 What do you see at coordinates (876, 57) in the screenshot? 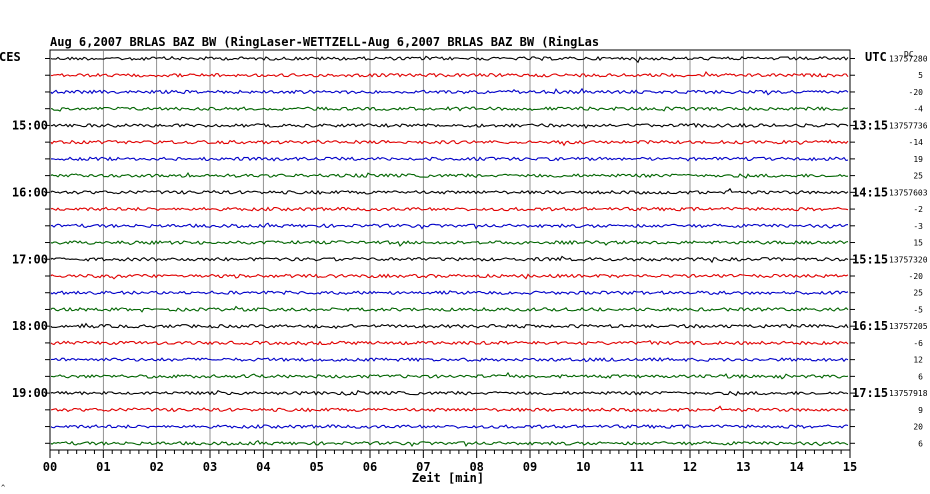
I see `utc-axis-label: UTC` at bounding box center [876, 57].